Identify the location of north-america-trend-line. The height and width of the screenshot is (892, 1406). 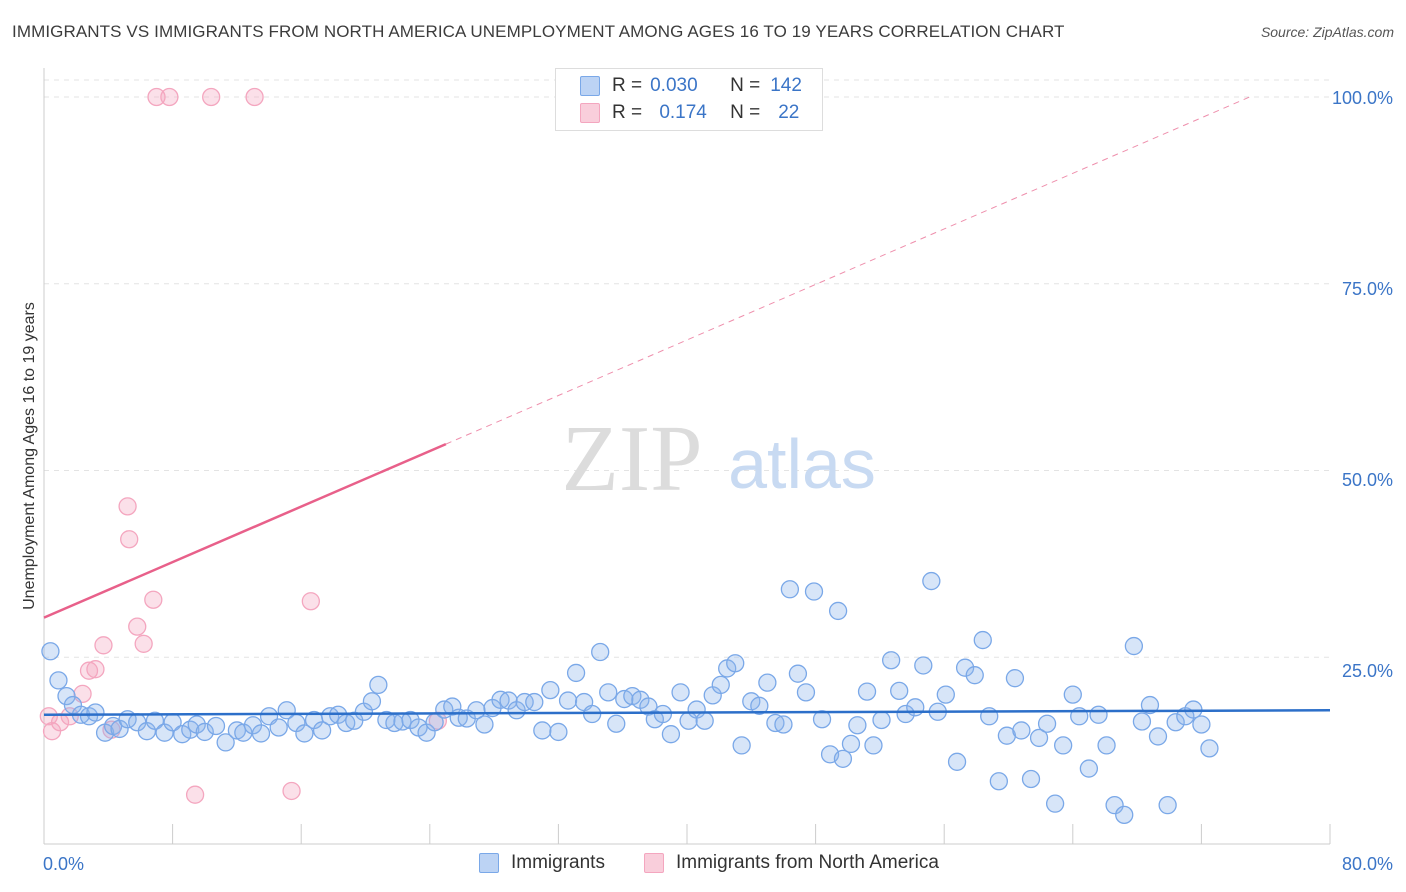
(245, 530).